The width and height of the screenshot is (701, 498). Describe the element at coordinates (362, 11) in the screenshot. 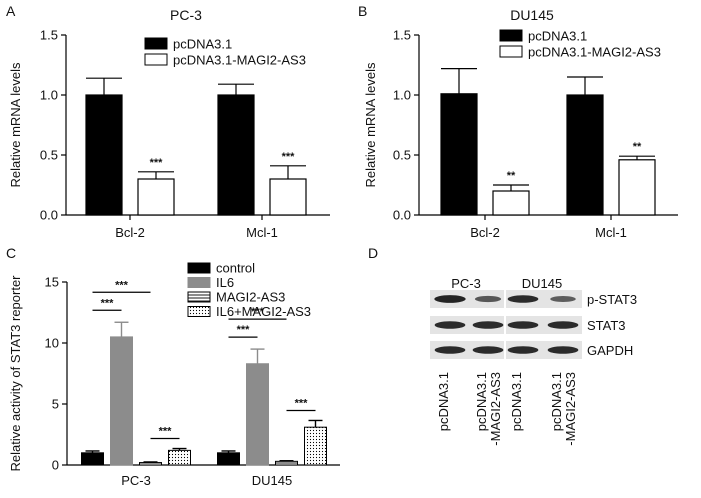

I see `panel-letter-b: B` at that location.